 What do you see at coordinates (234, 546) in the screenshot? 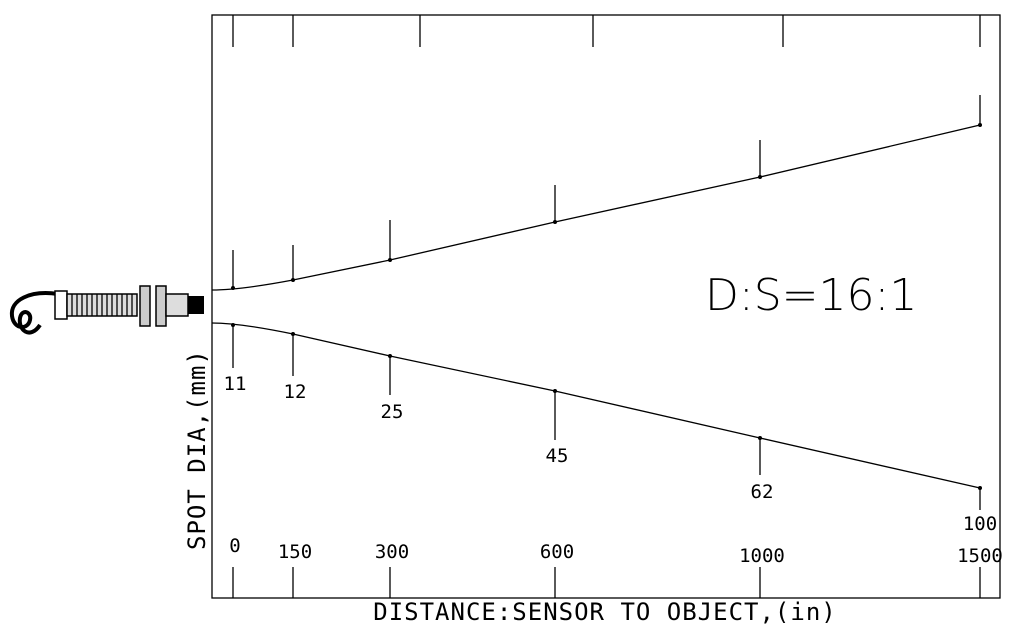
I see `distance-label: 0` at bounding box center [234, 546].